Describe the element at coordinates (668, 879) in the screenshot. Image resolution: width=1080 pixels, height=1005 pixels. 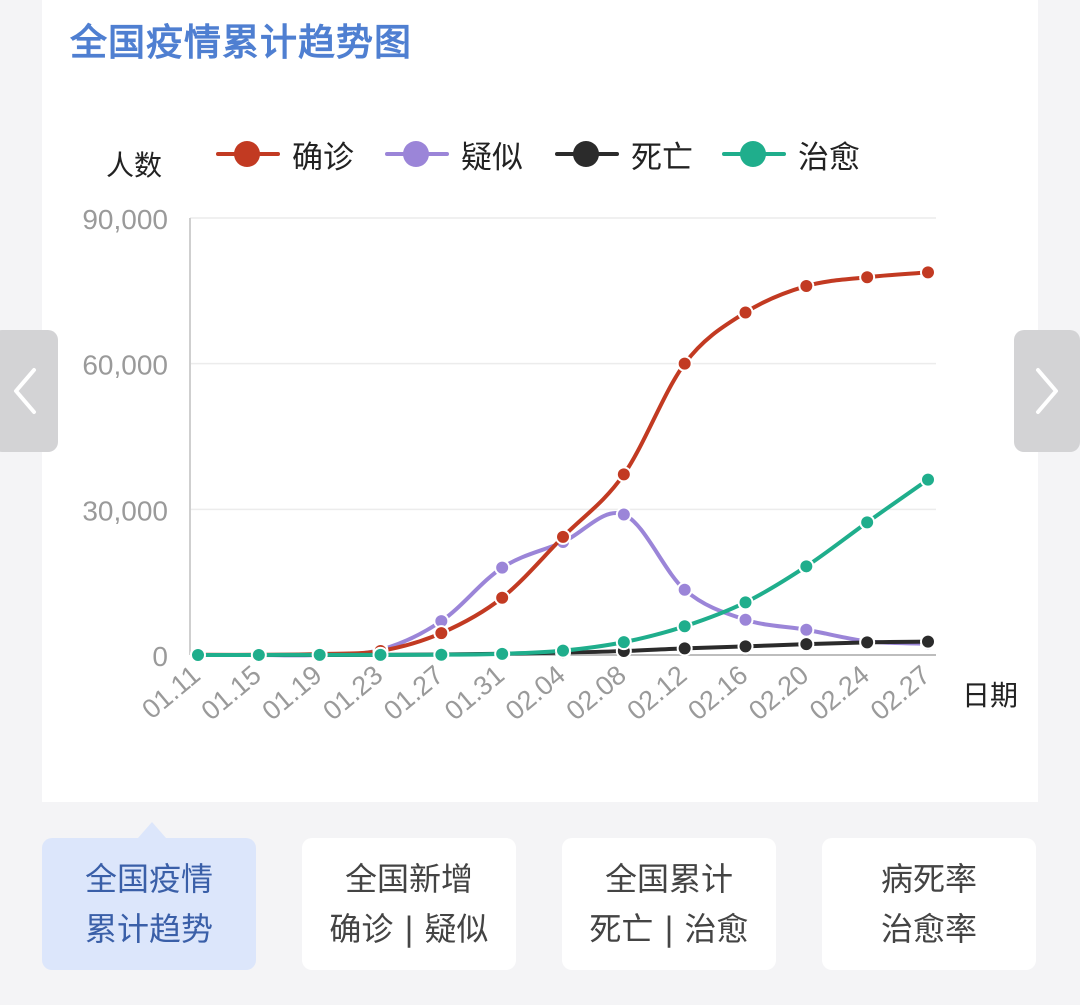
I see `tab-label-line1: 全国累计` at that location.